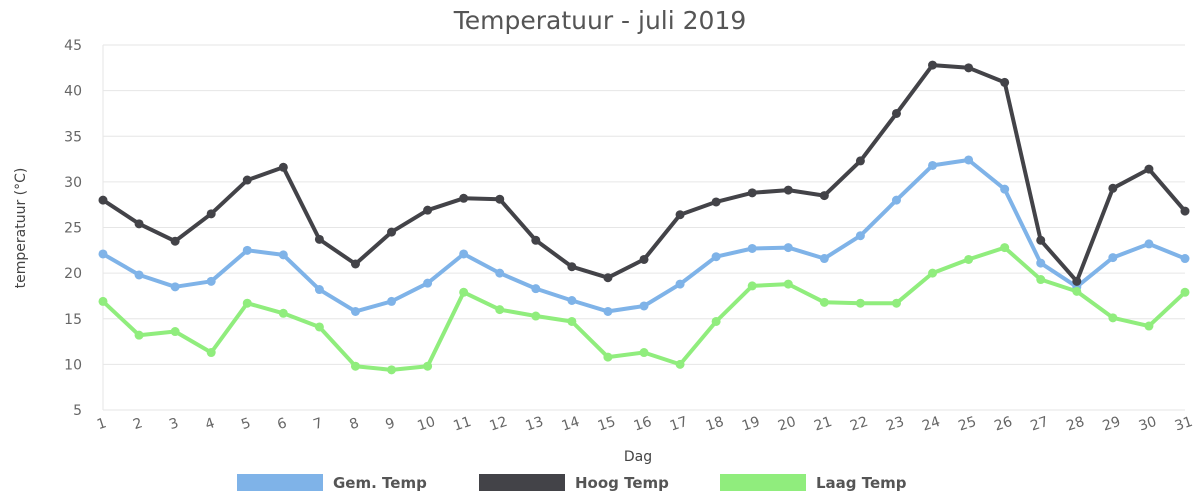  Describe the element at coordinates (787, 424) in the screenshot. I see `x-tick-label: 20` at that location.